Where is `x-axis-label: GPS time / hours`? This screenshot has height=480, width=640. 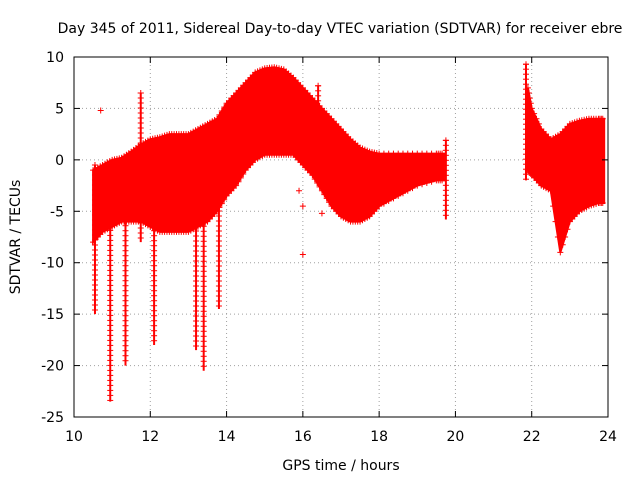 x-axis-label: GPS time / hours is located at coordinates (340, 466).